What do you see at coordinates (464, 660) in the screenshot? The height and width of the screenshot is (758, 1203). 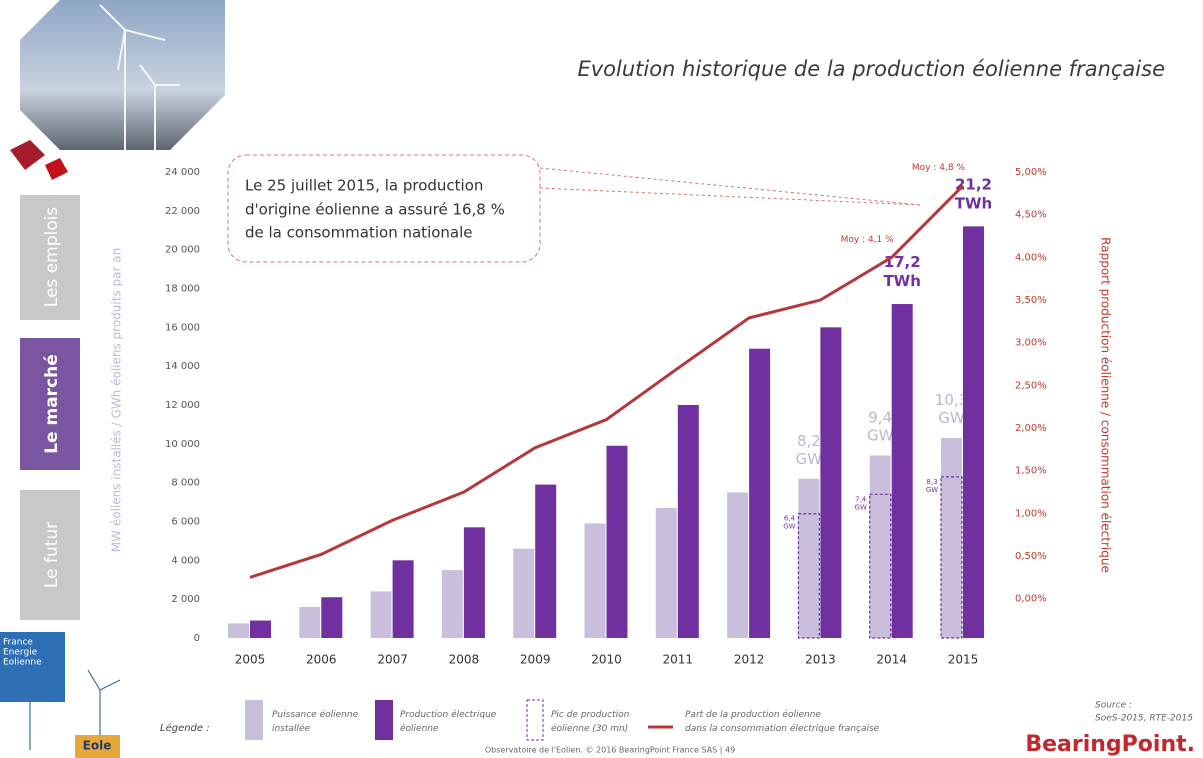 I see `x-tick-label: 2008` at bounding box center [464, 660].